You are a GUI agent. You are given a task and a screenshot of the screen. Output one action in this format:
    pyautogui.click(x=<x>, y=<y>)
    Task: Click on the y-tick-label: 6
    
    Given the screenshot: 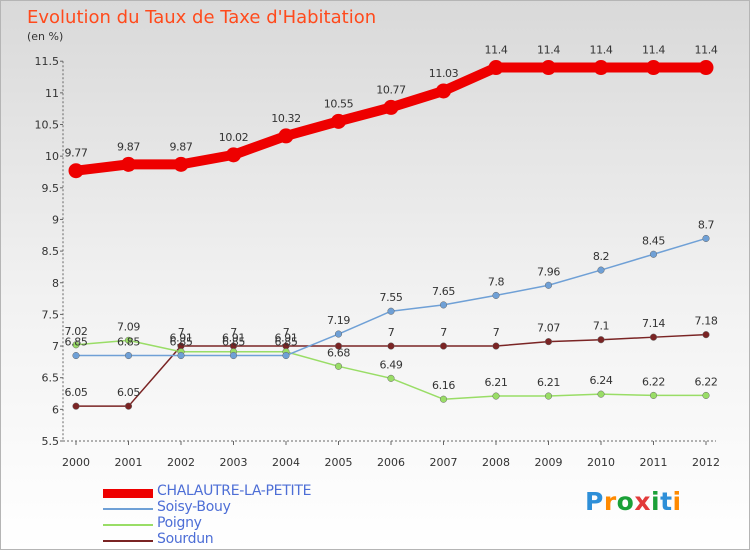 What is the action you would take?
    pyautogui.click(x=55, y=409)
    